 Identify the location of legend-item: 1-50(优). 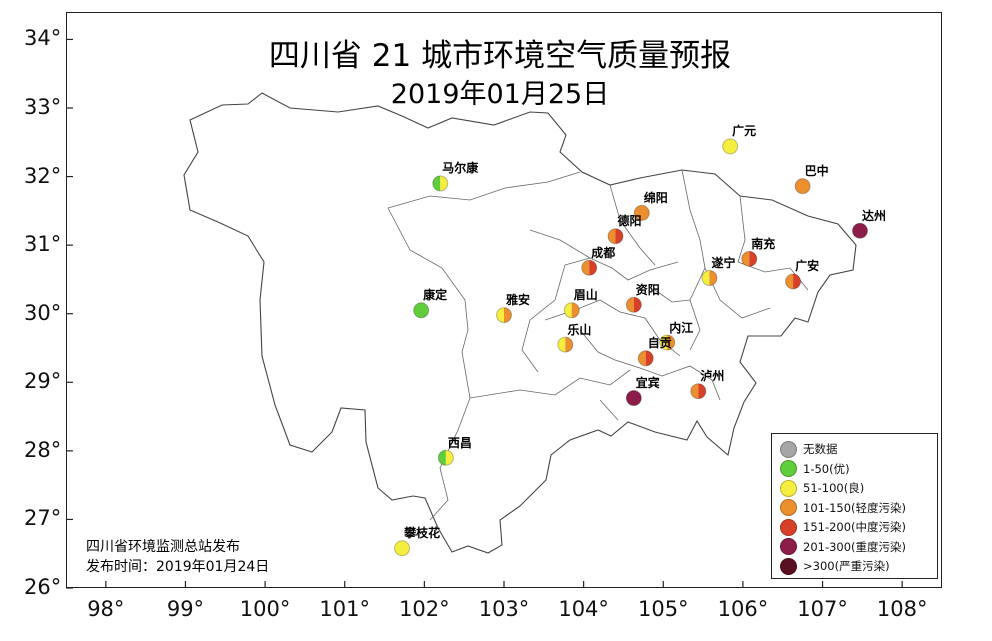
(815, 469).